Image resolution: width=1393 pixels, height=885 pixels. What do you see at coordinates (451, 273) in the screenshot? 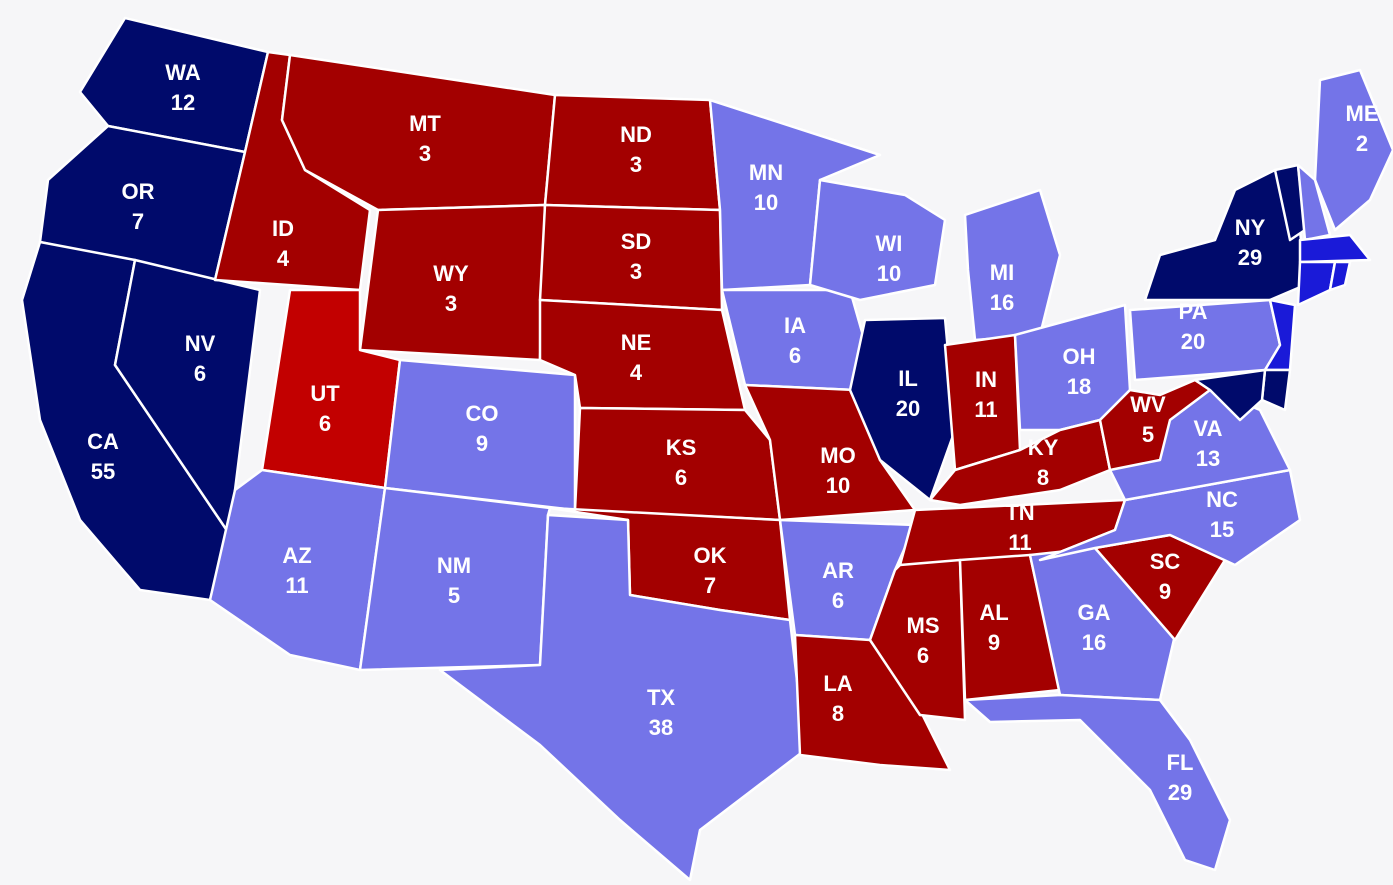
I see `state-abbr-wy: WY` at bounding box center [451, 273].